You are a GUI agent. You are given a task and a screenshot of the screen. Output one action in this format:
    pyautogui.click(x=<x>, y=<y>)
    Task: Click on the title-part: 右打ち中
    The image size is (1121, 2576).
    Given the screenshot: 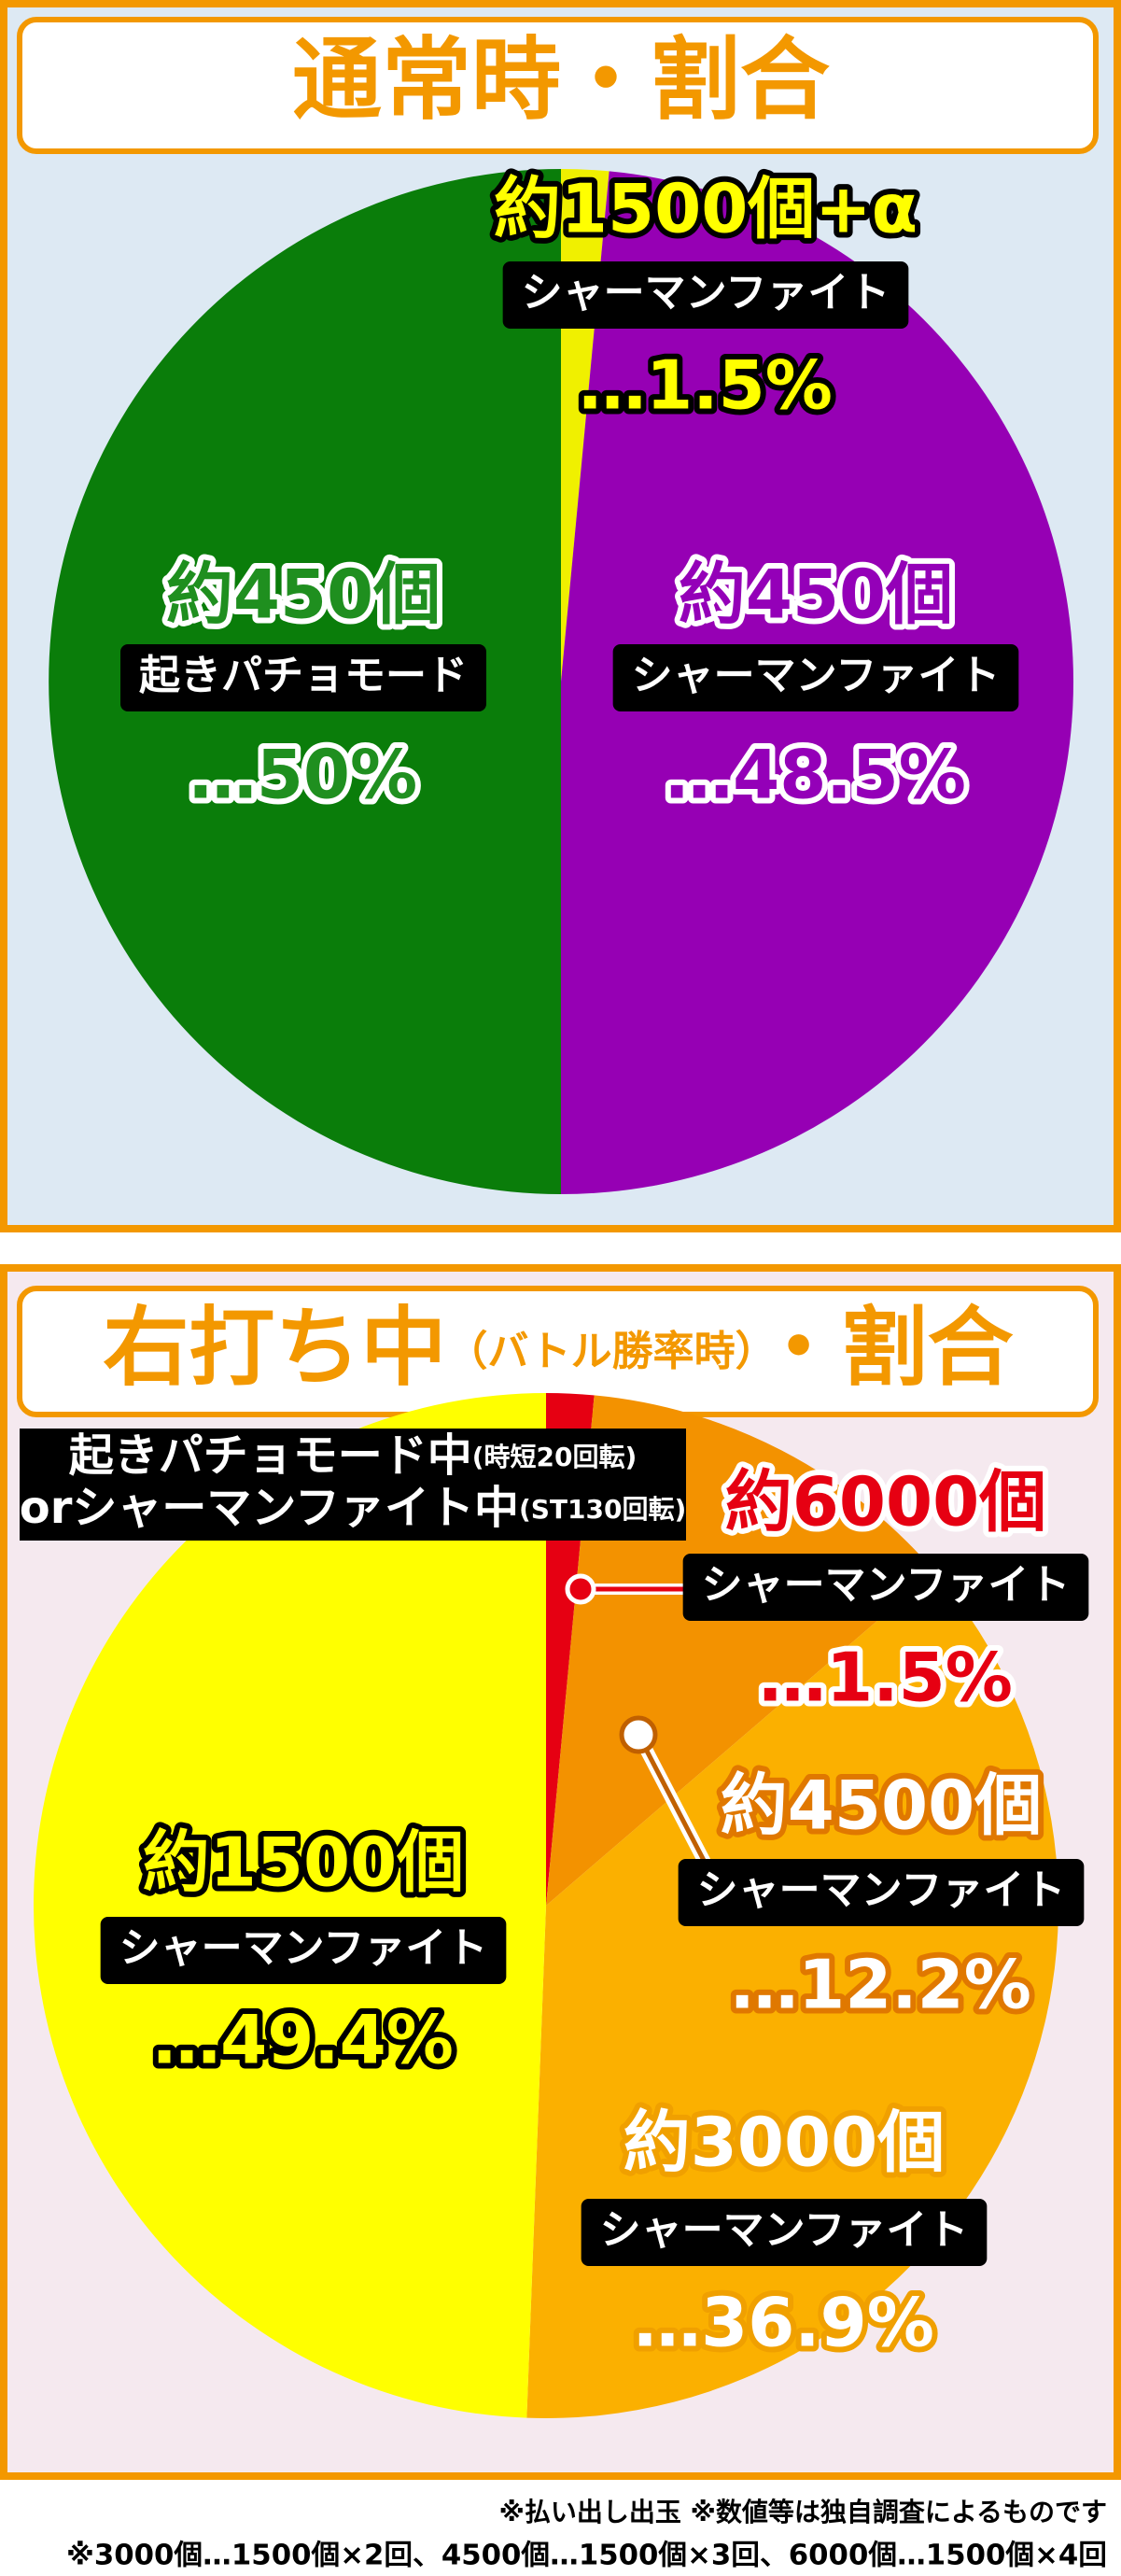 What is the action you would take?
    pyautogui.click(x=274, y=1348)
    